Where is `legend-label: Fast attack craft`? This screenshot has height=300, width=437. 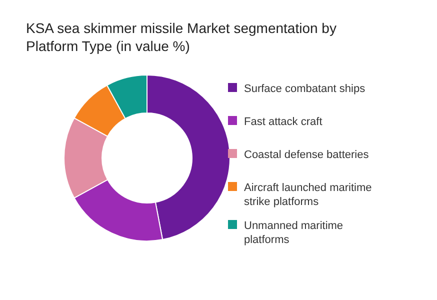
legend-label: Fast attack craft is located at coordinates (283, 122).